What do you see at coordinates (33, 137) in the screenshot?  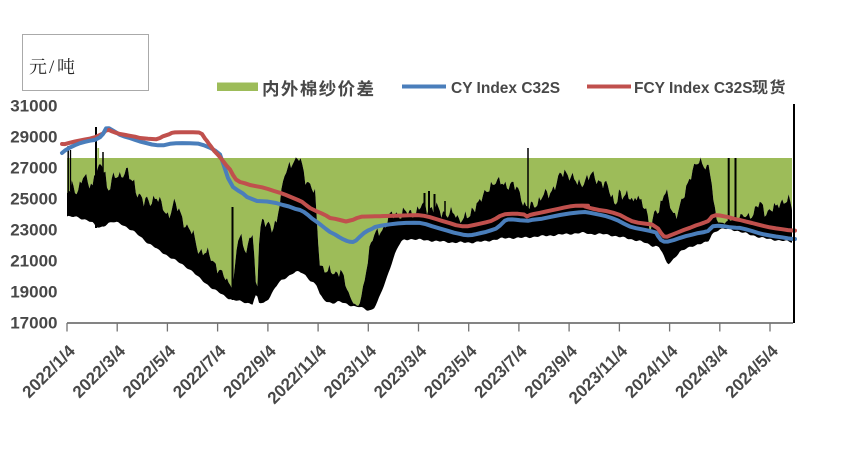 I see `svg-text: 29000` at bounding box center [33, 137].